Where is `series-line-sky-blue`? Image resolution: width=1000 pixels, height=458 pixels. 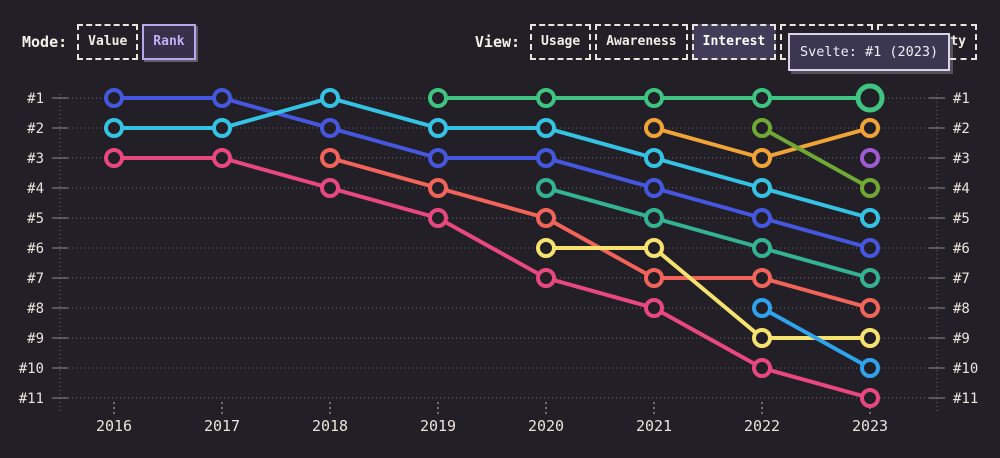
series-line-sky-blue is located at coordinates (816, 338).